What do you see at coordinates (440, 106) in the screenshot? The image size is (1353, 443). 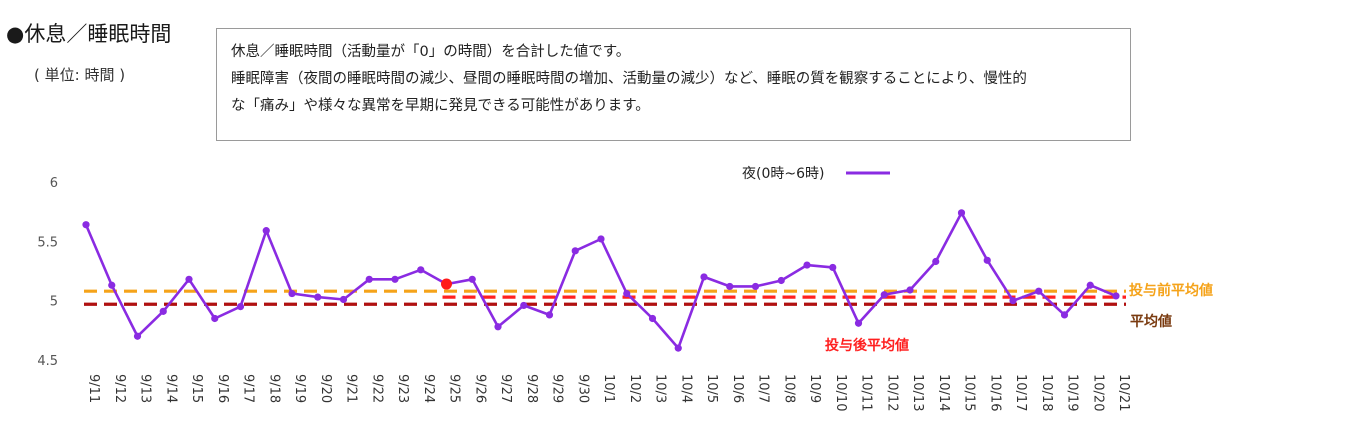 I see `description-line-3: な「痛み」や様々な異常を早期に発見できる可能性があります。` at bounding box center [440, 106].